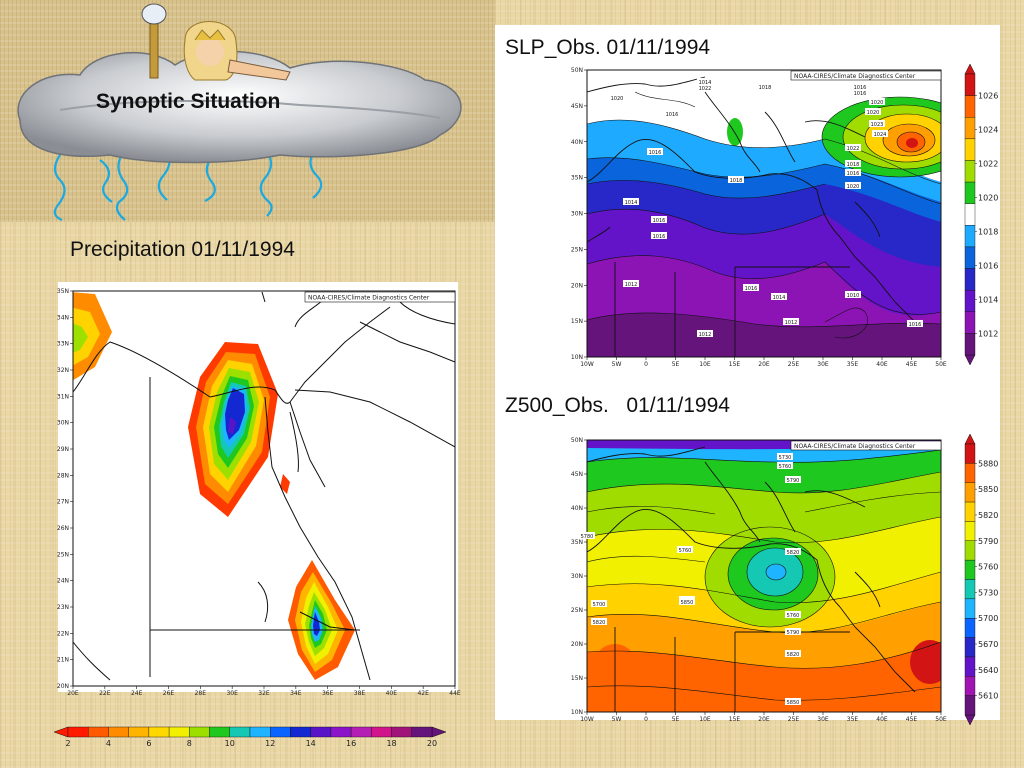 Image resolution: width=1024 pixels, height=768 pixels. I want to click on z500-title: Z500_Obs. 01/11/1994, so click(617, 405).